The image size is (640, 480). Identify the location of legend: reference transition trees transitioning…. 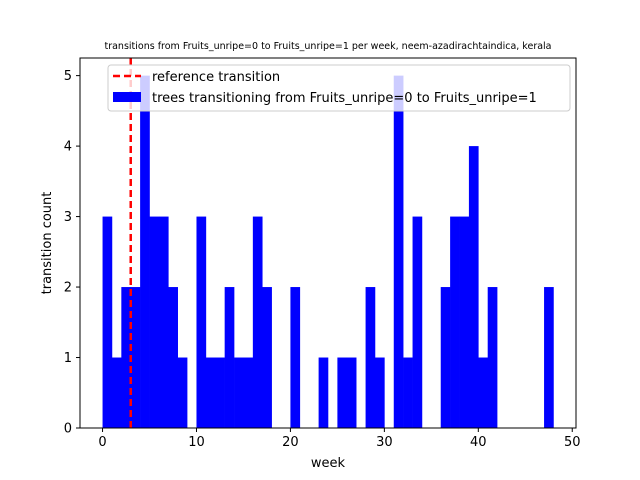
(339, 88).